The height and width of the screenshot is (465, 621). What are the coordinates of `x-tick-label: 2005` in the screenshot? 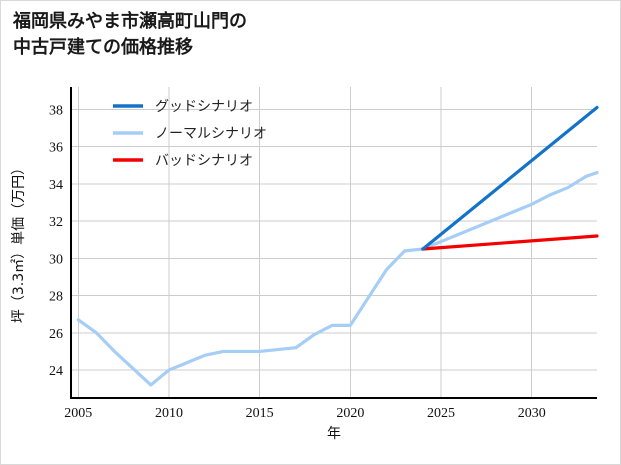 It's located at (78, 413).